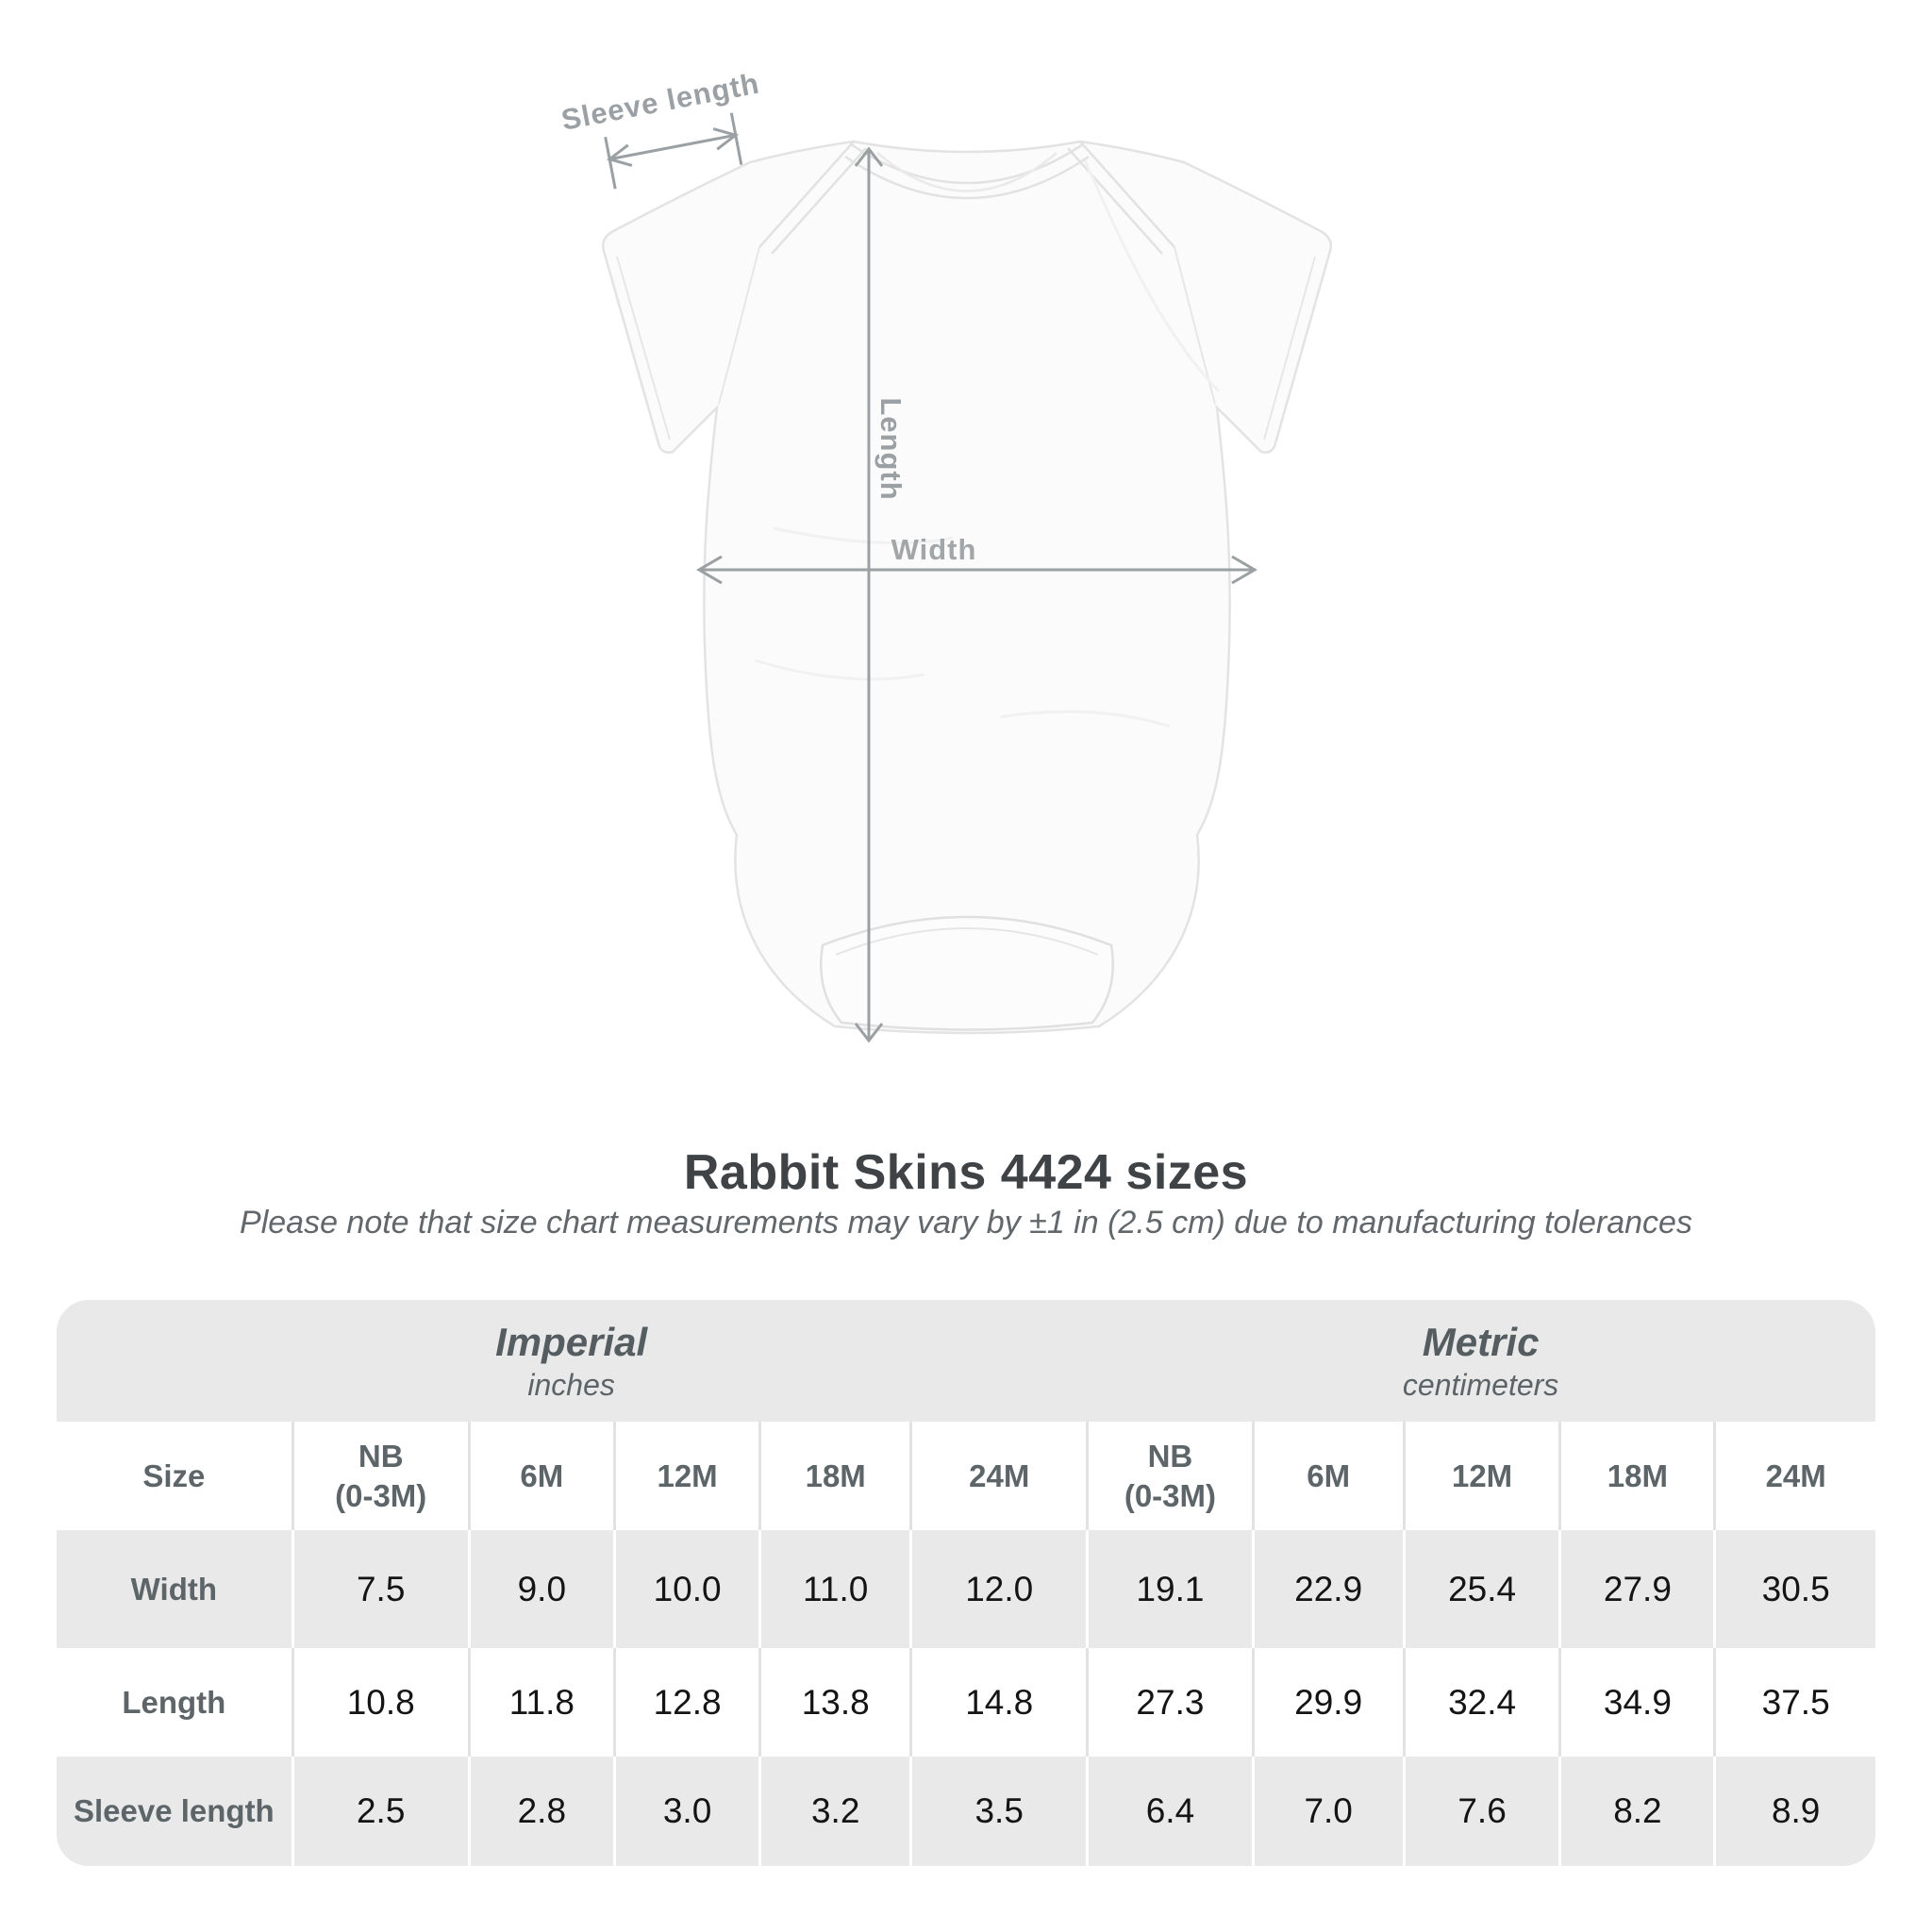 This screenshot has width=1932, height=1932. Describe the element at coordinates (540, 1812) in the screenshot. I see `size-value-cell: 2.8` at that location.